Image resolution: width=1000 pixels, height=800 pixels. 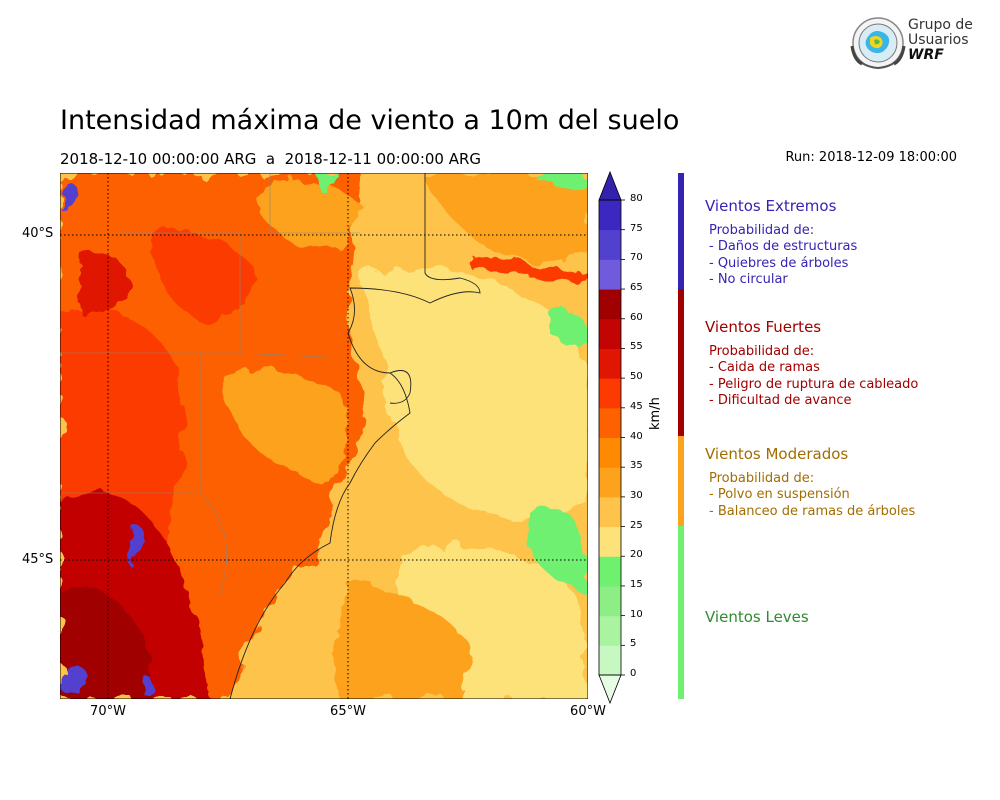 I want to click on run-timestamp: Run: 2018-12-09 18:00:00, so click(x=871, y=157).